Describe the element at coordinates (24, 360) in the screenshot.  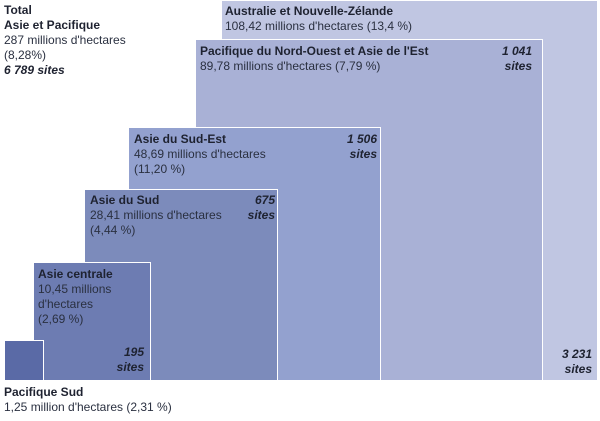
I see `region-box-pacifique-sud` at that location.